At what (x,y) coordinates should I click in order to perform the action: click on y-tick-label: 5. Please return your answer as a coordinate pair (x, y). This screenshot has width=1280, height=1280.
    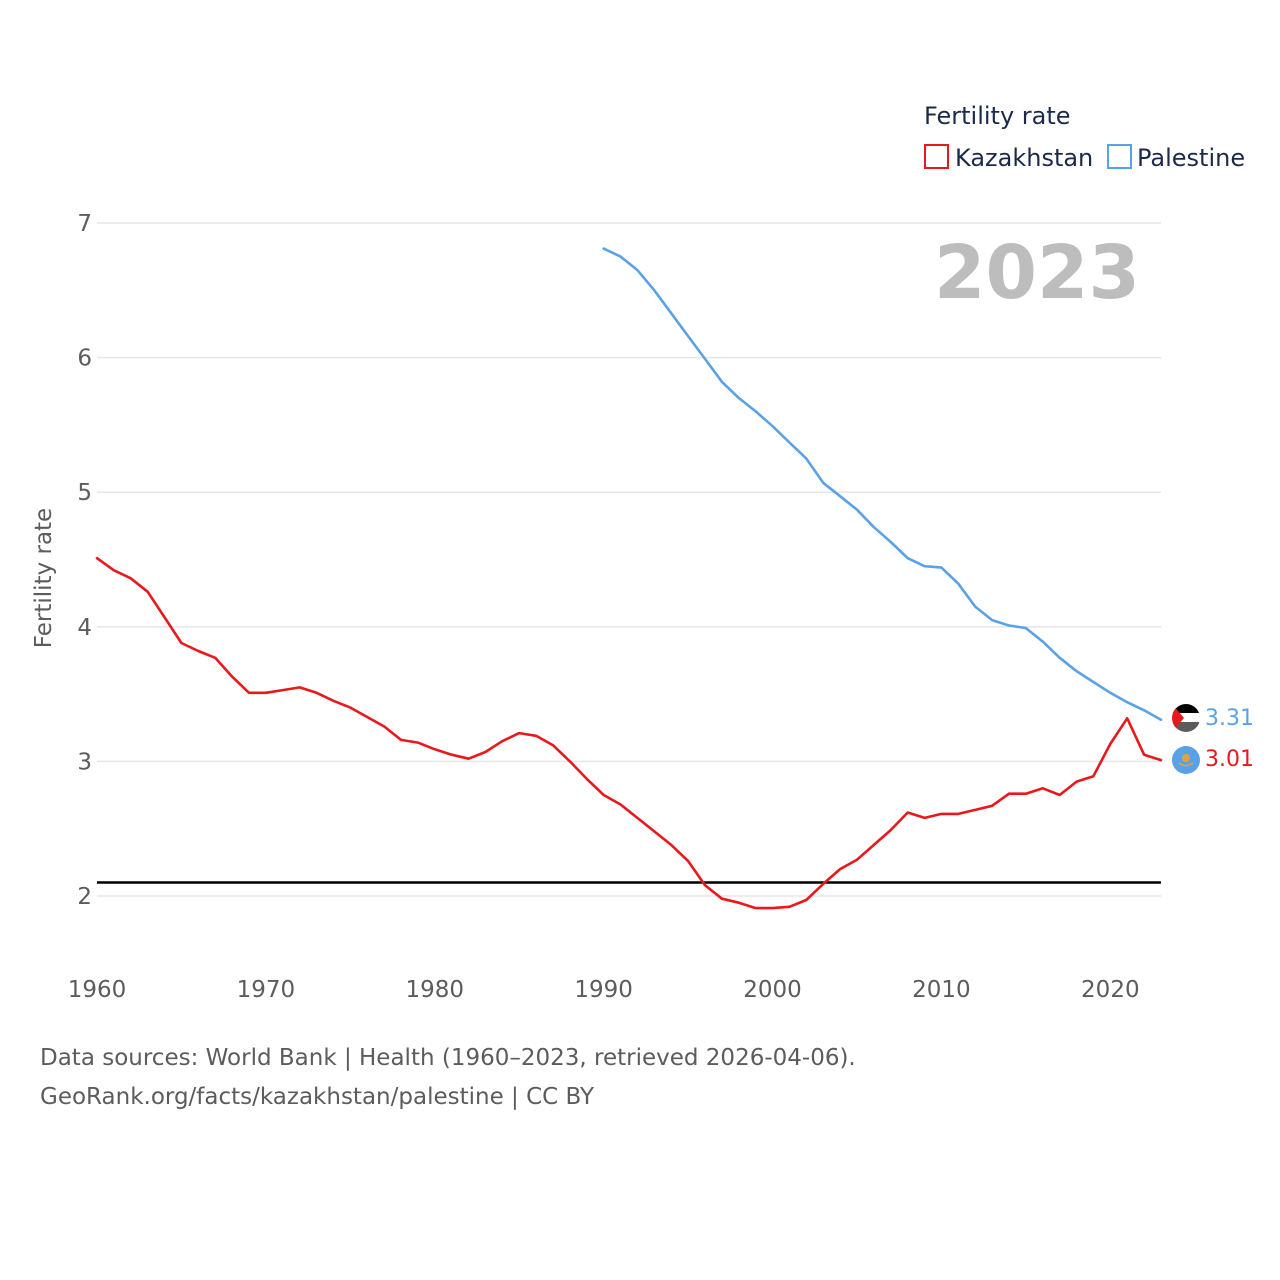
    Looking at the image, I should click on (84, 493).